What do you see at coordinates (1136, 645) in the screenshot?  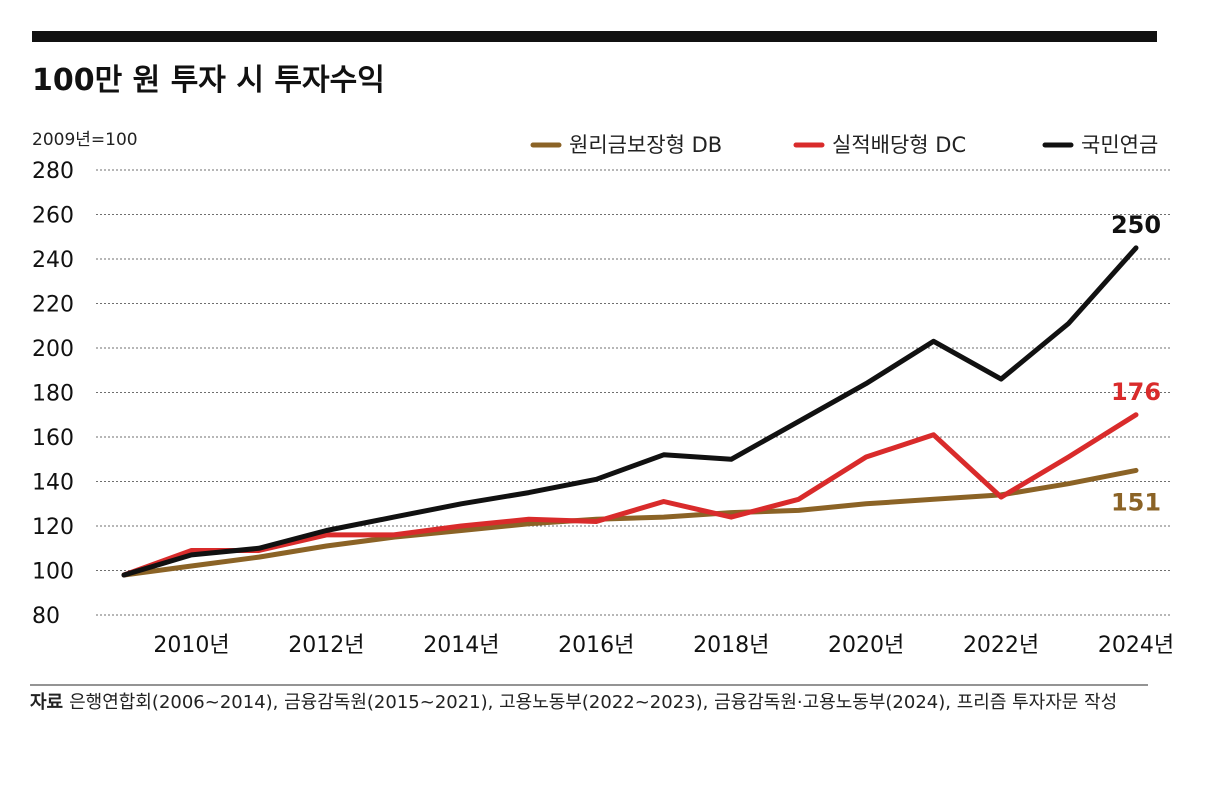 I see `x-tick-label: 2024년` at bounding box center [1136, 645].